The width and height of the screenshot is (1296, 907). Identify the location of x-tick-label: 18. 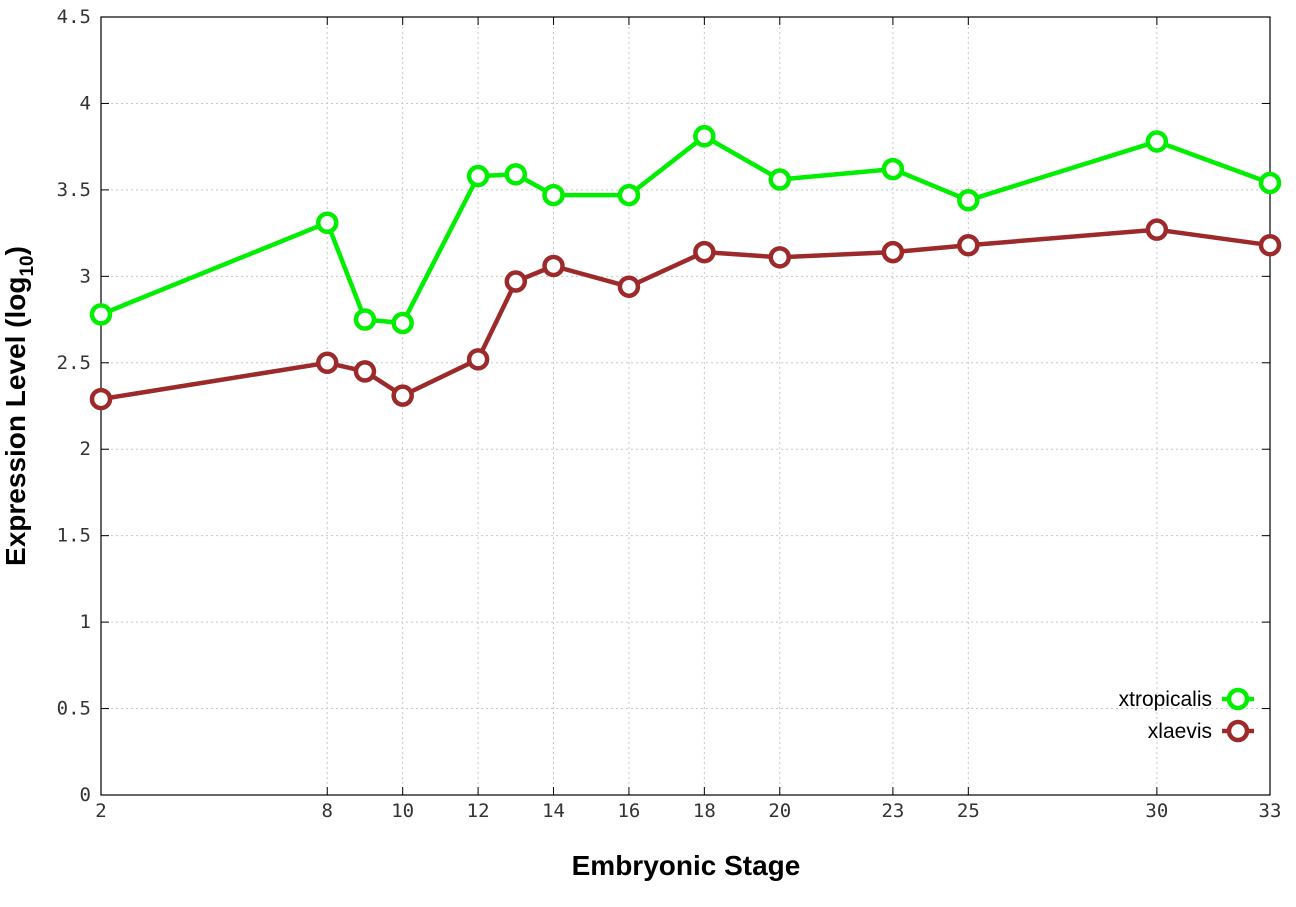
(704, 811).